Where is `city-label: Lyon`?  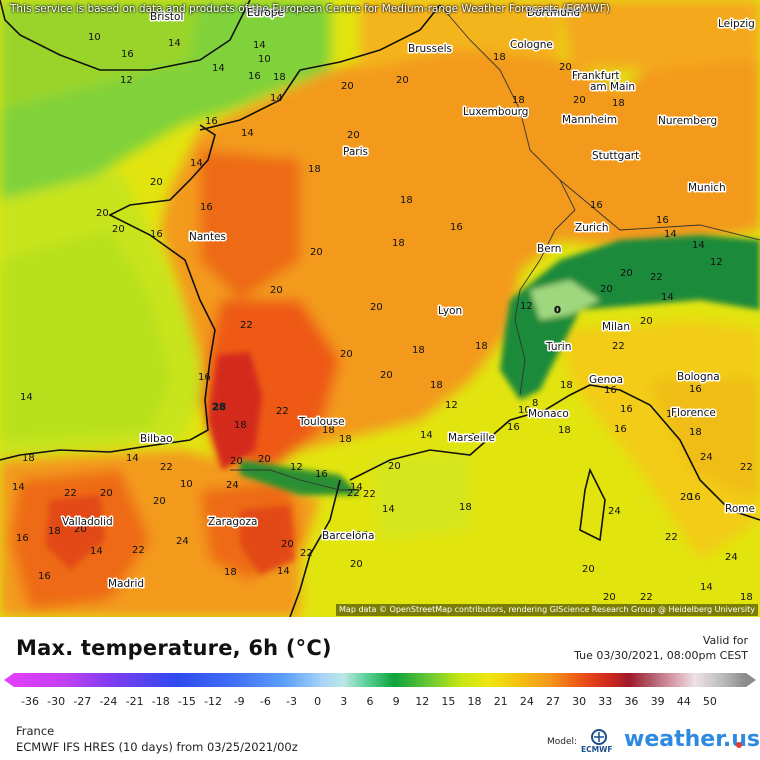 city-label: Lyon is located at coordinates (450, 311).